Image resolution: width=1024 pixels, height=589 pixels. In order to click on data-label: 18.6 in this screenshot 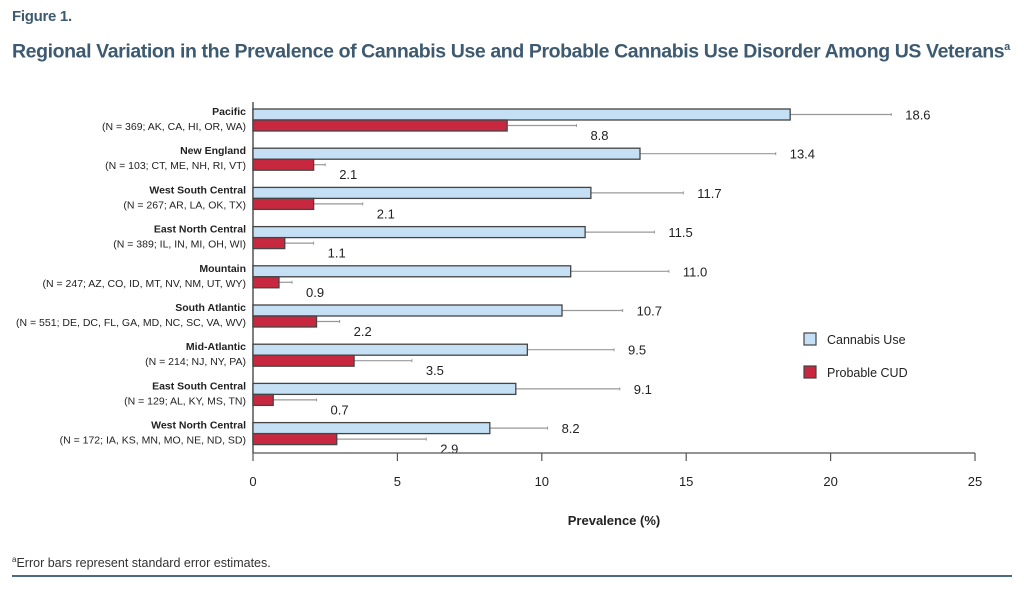, I will do `click(917, 115)`.